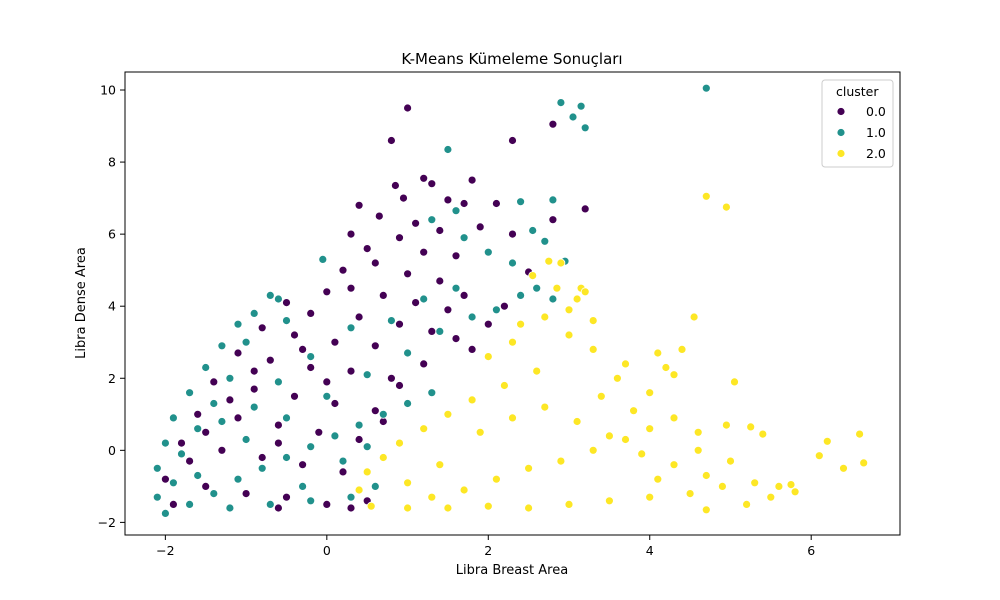  Describe the element at coordinates (112, 306) in the screenshot. I see `y-tick-label: 4` at that location.